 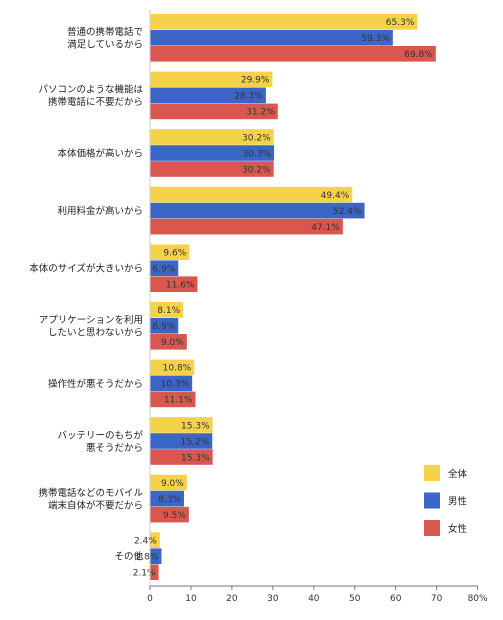 What do you see at coordinates (91, 320) in the screenshot?
I see `category-label: アプリケーションを利用` at bounding box center [91, 320].